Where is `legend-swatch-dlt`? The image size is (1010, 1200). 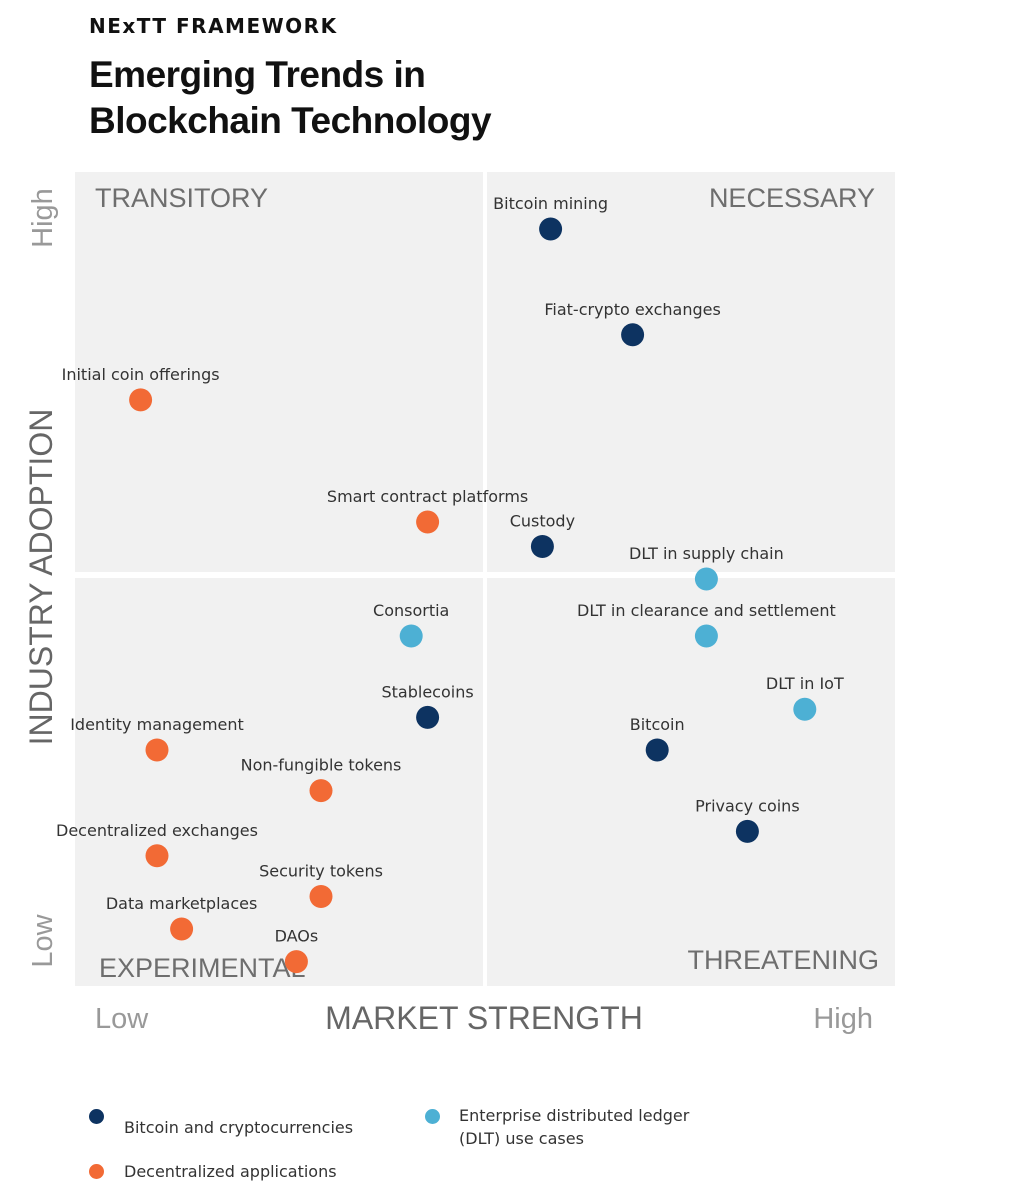 legend-swatch-dlt is located at coordinates (432, 1116).